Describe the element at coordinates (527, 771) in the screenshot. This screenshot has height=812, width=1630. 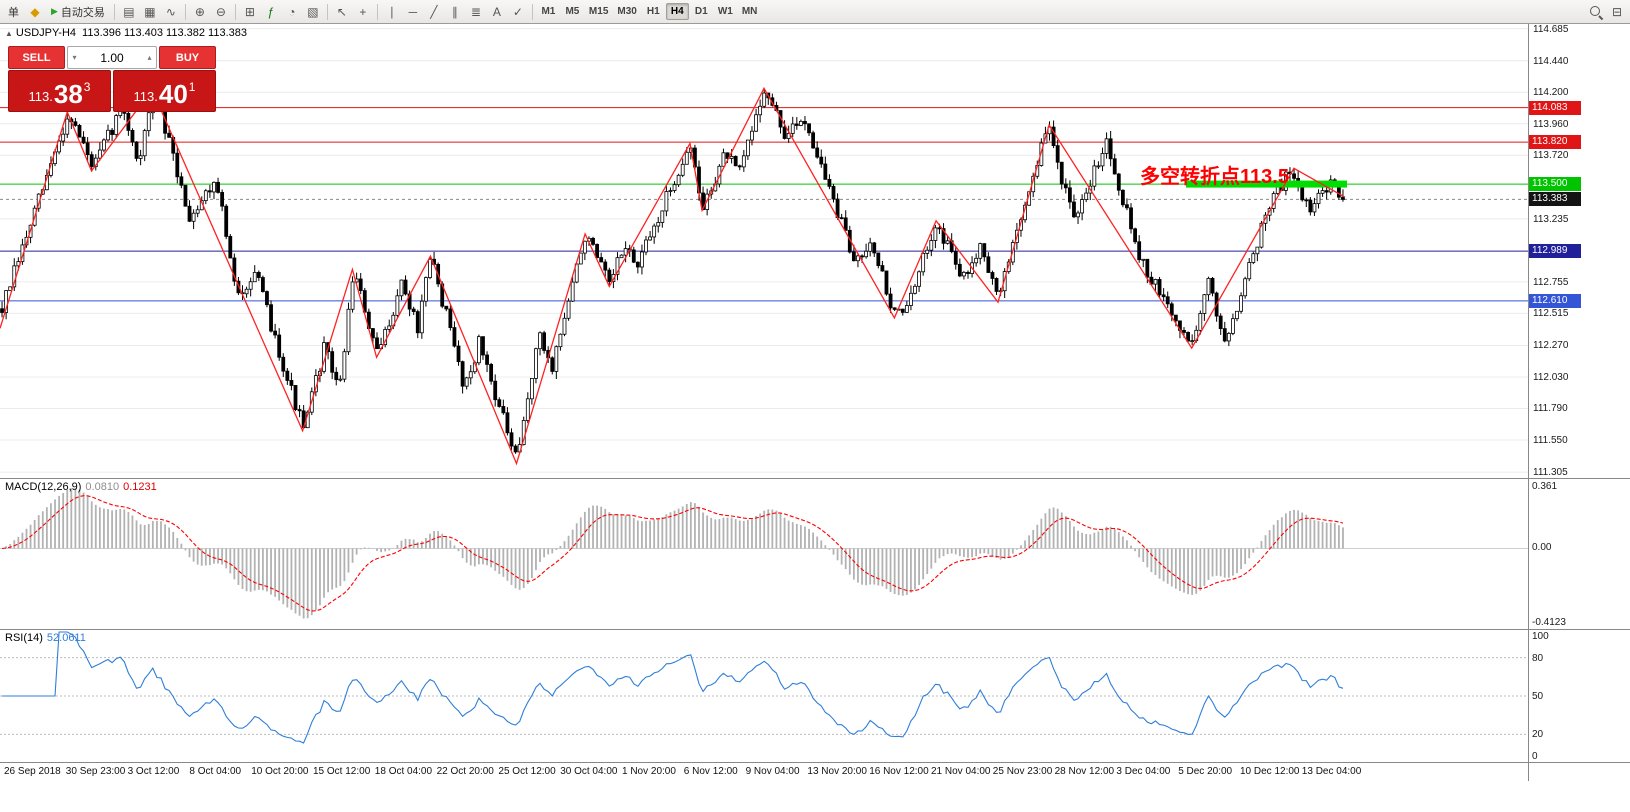
I see `time-axis-label: 25 Oct 12:00` at that location.